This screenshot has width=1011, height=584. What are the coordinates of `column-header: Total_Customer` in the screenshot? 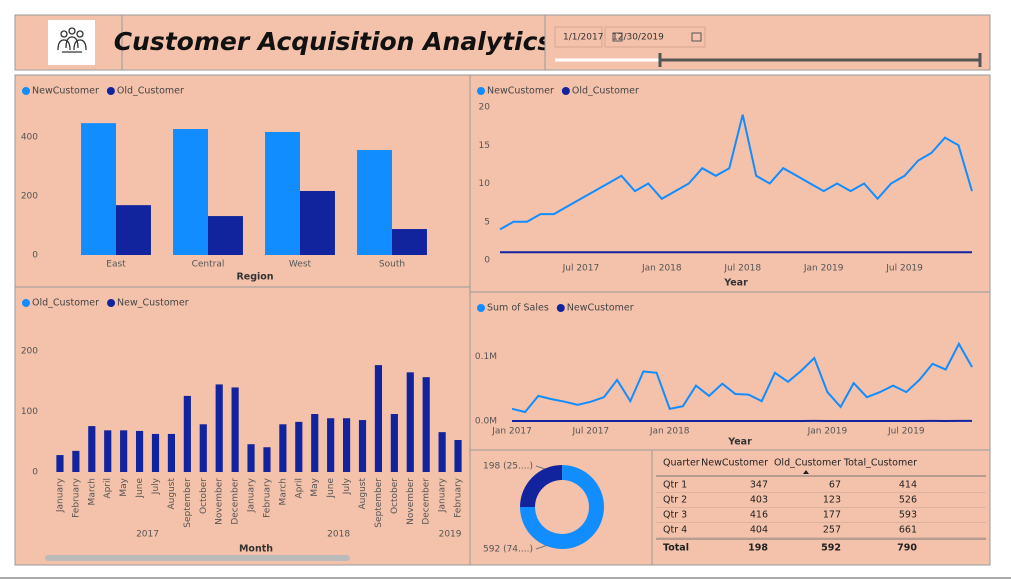 It's located at (880, 463).